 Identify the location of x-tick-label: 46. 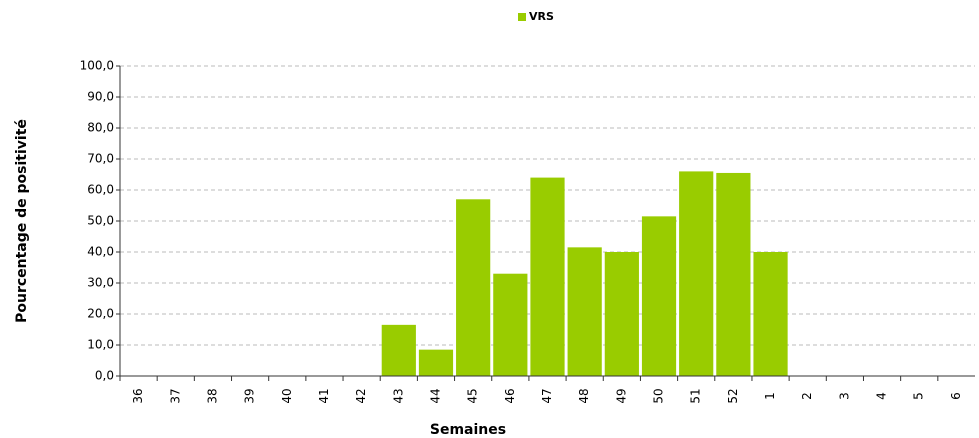
(510, 395).